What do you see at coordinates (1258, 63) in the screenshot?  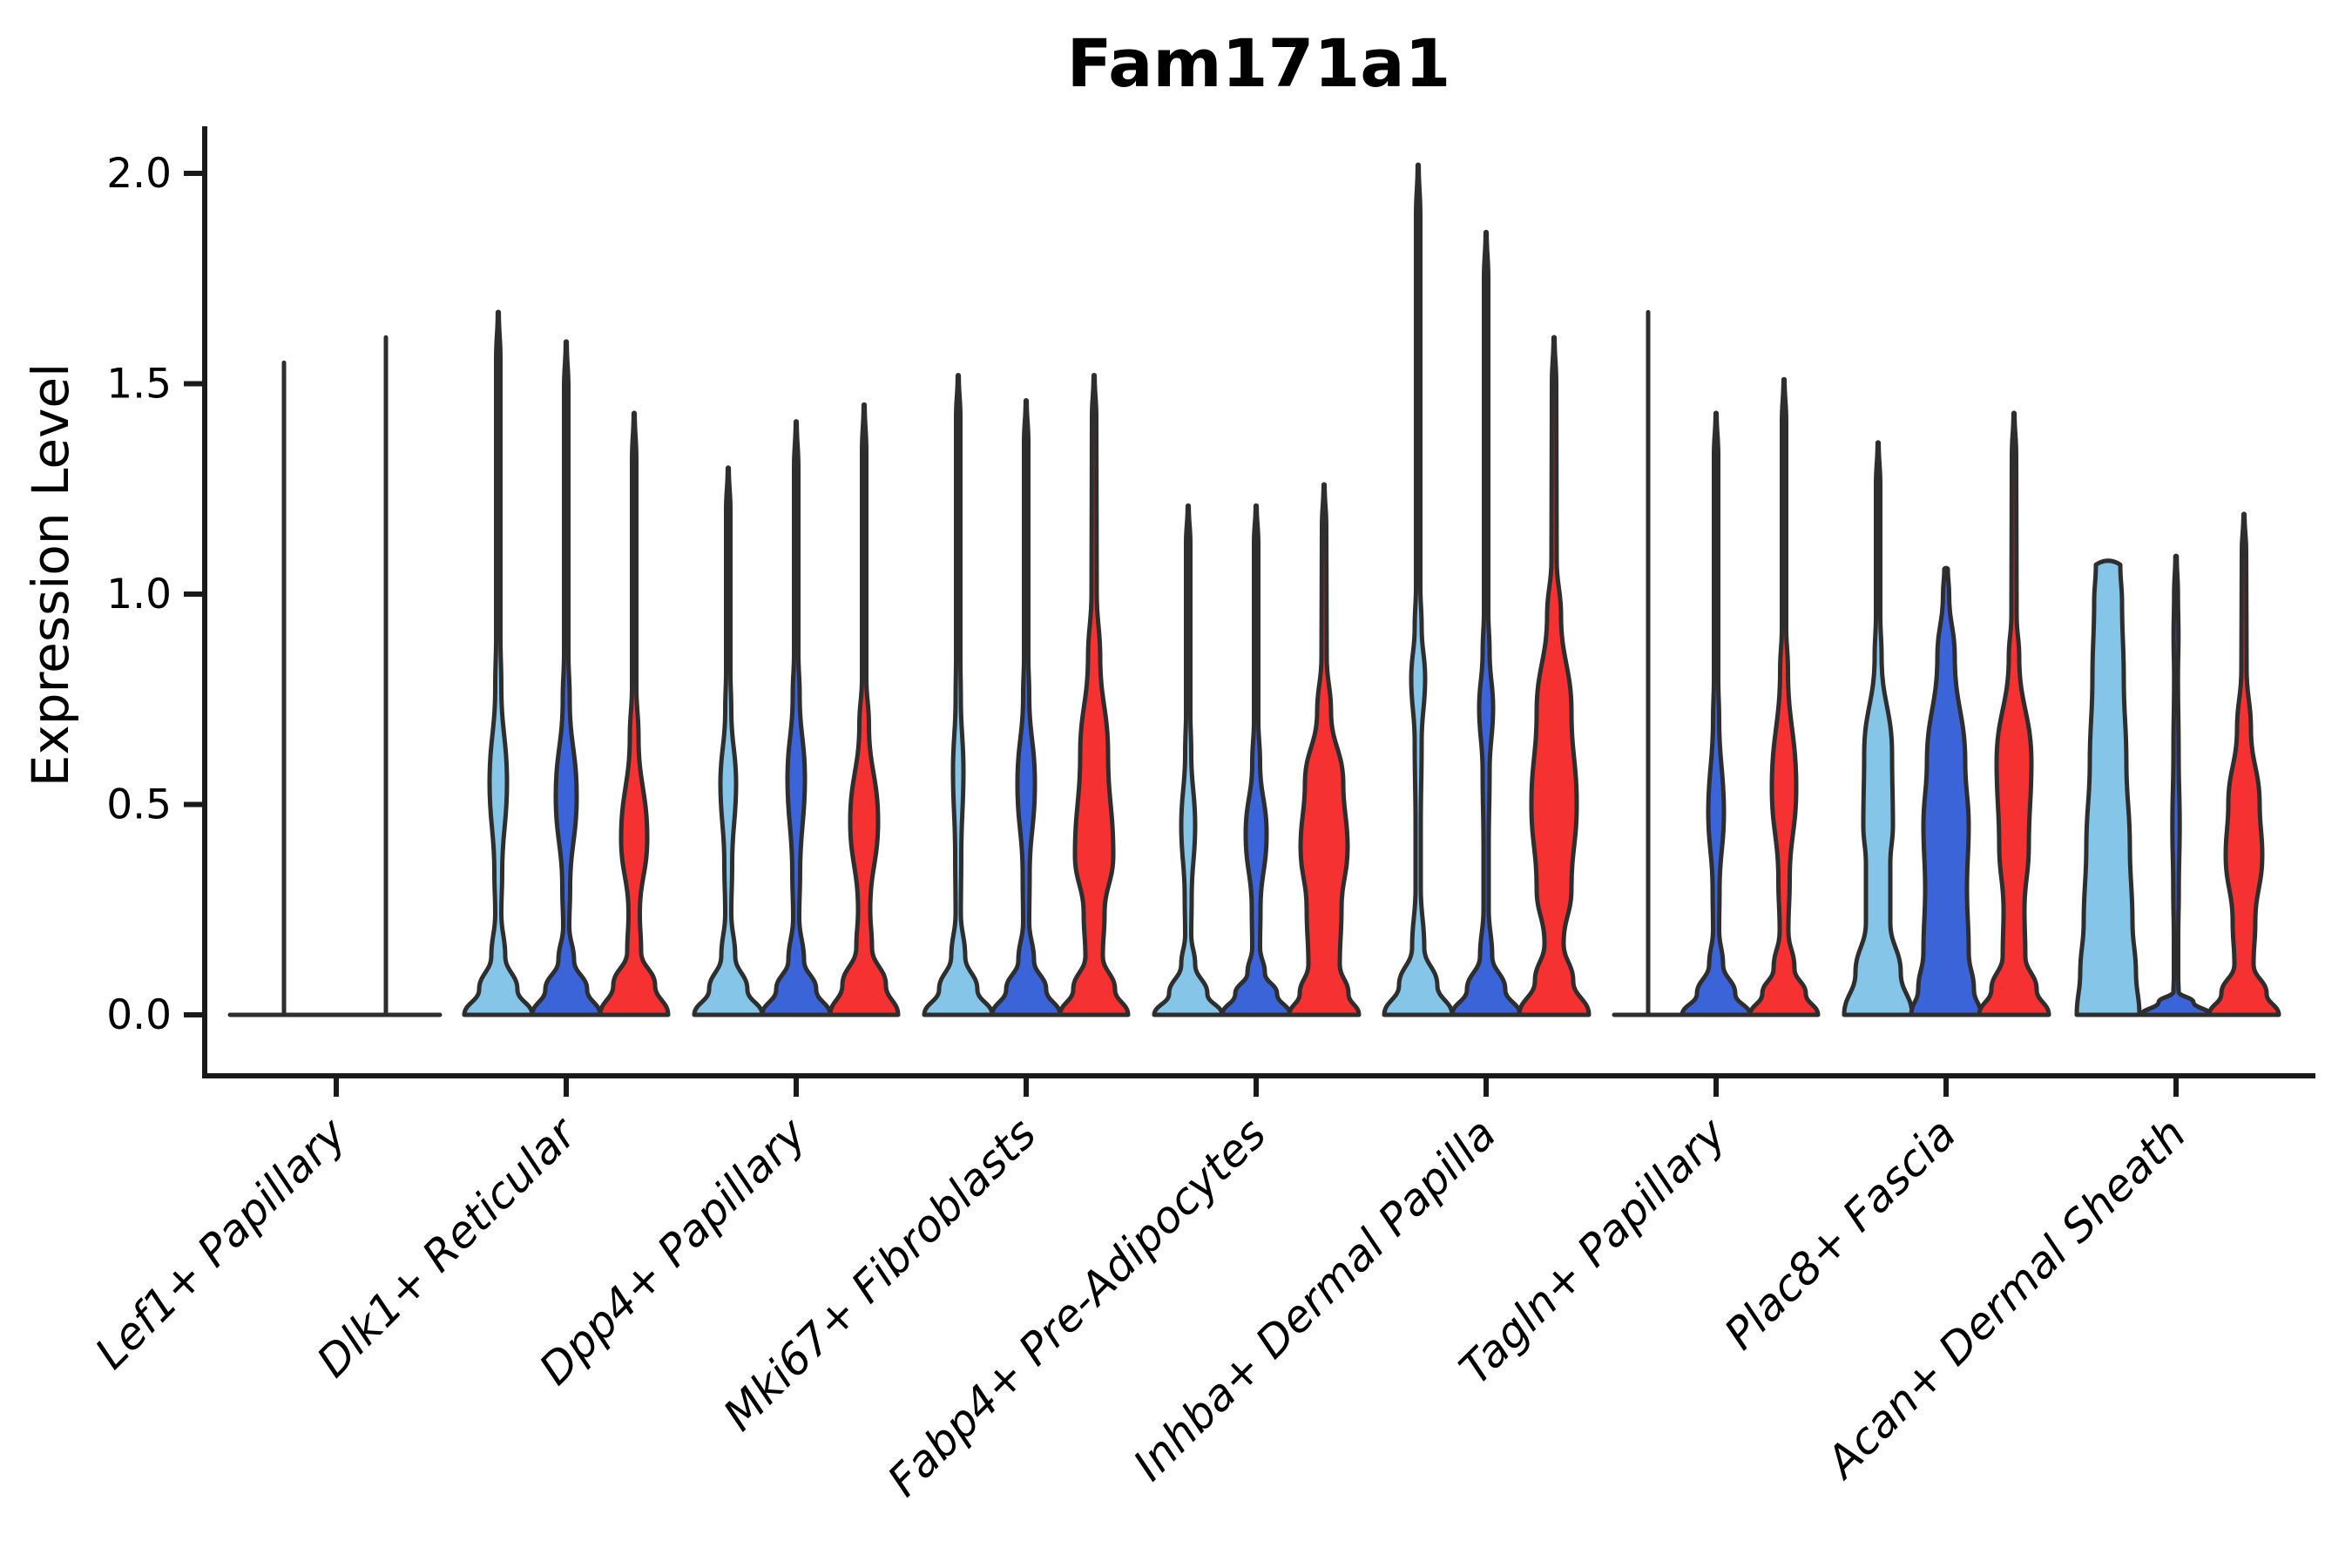 I see `chart-title: Fam171a1` at bounding box center [1258, 63].